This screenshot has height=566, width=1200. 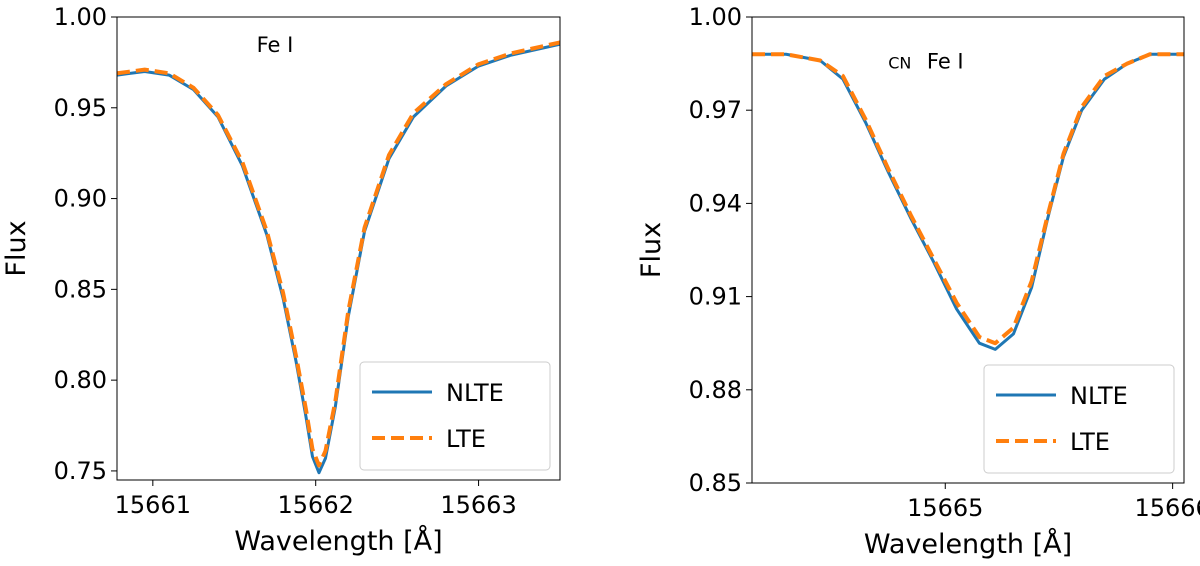 I want to click on y-tick-label: 0.88, so click(x=715, y=390).